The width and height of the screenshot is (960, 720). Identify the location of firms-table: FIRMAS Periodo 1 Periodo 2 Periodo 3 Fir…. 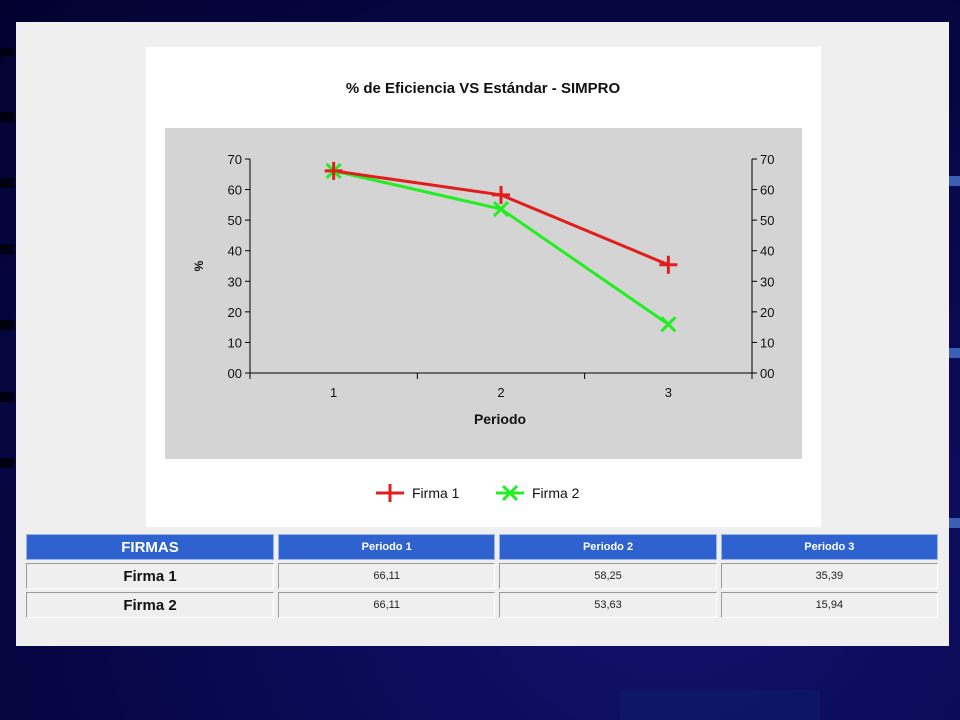
(482, 576).